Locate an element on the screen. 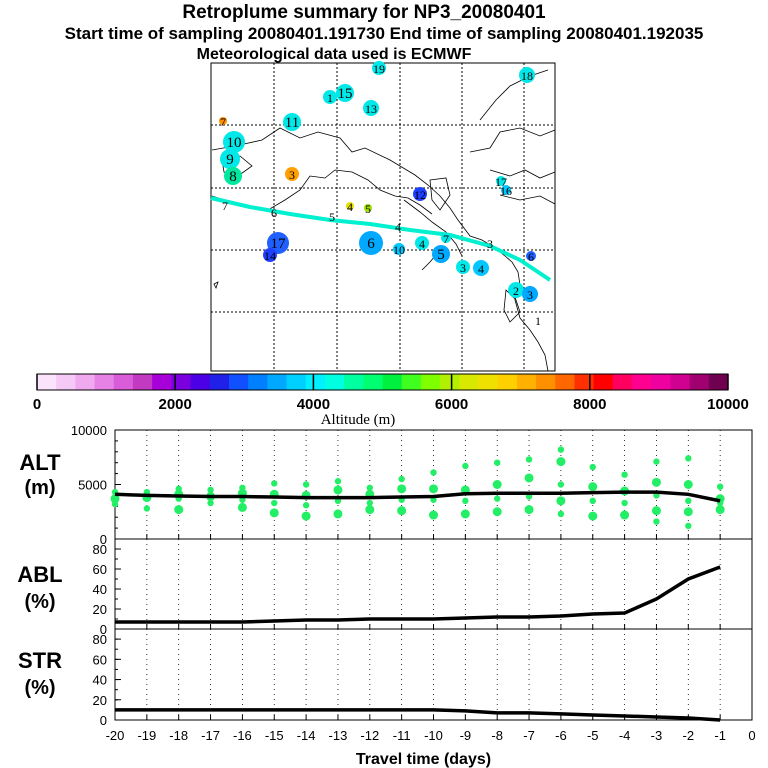 This screenshot has width=768, height=768. x-tick-label: -6 is located at coordinates (561, 735).